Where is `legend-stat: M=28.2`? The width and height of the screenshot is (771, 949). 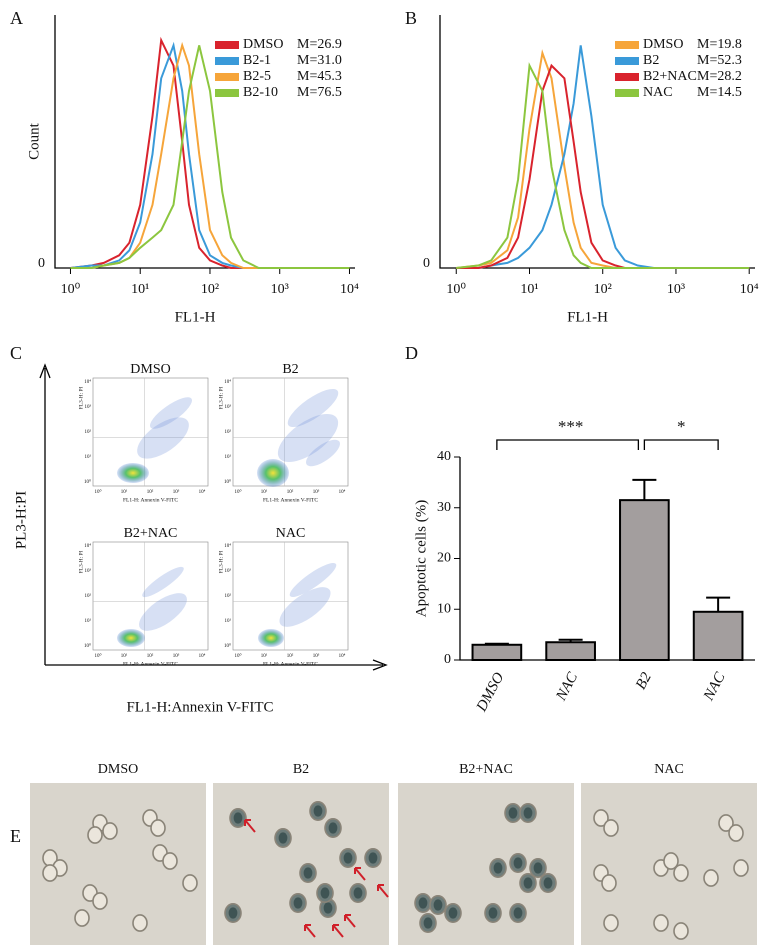 legend-stat: M=28.2 is located at coordinates (719, 76).